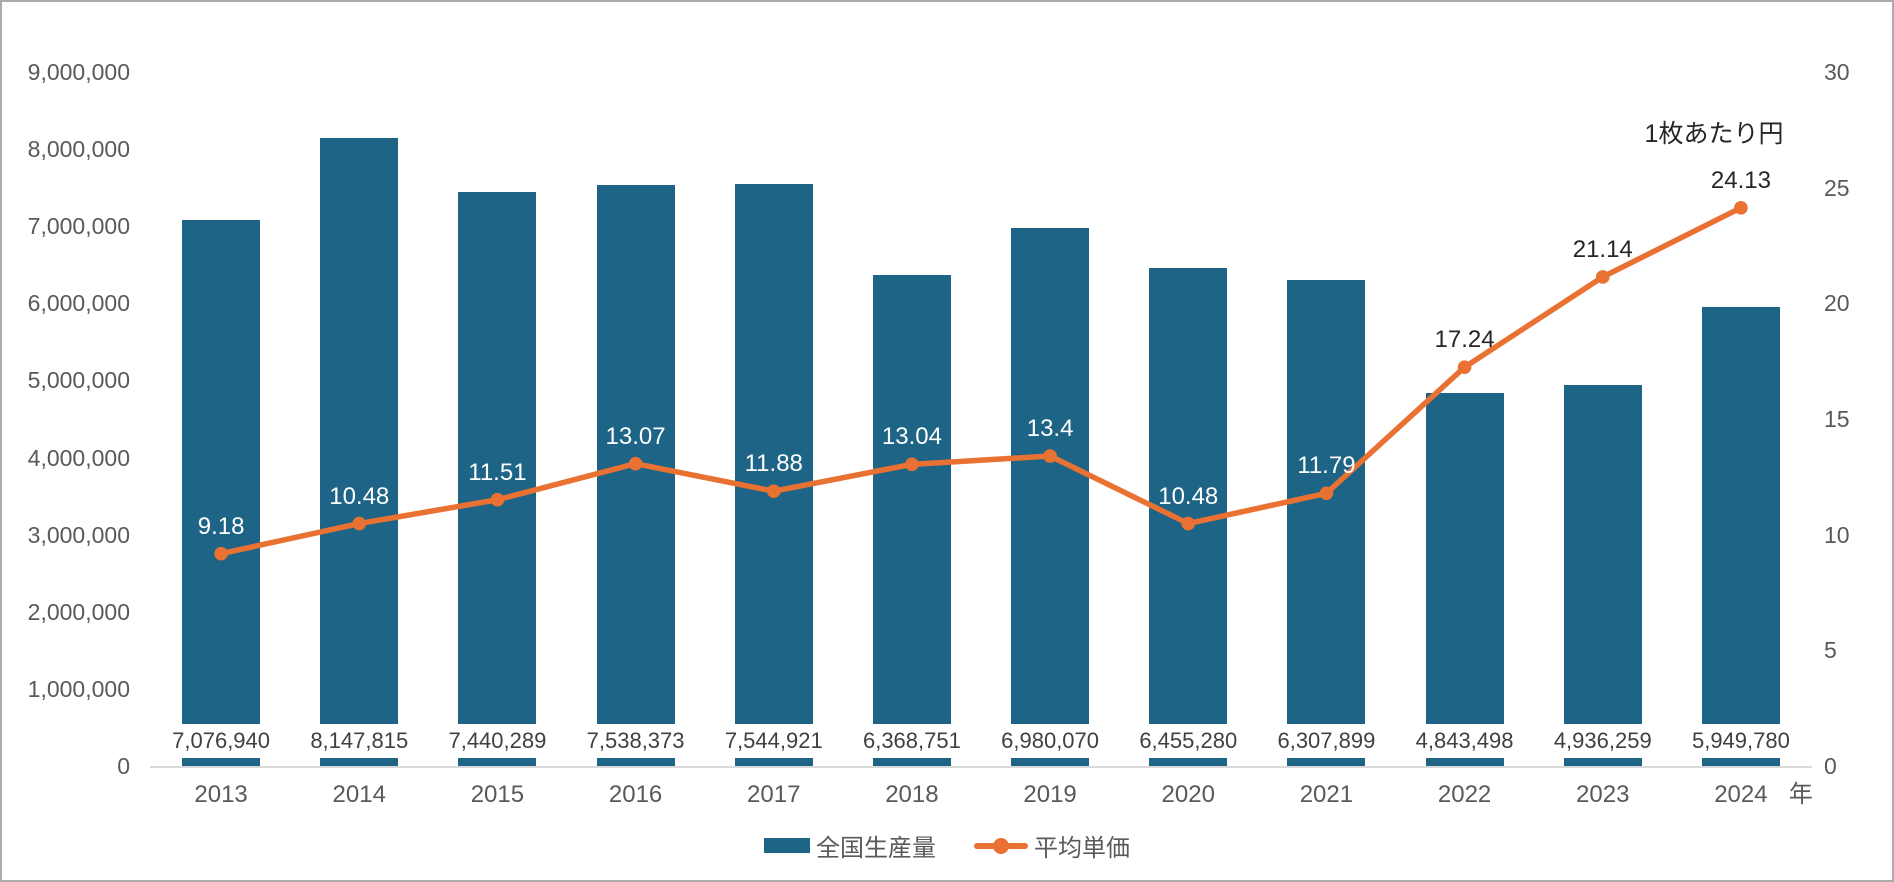 The width and height of the screenshot is (1894, 882). I want to click on price-point-2015, so click(497, 499).